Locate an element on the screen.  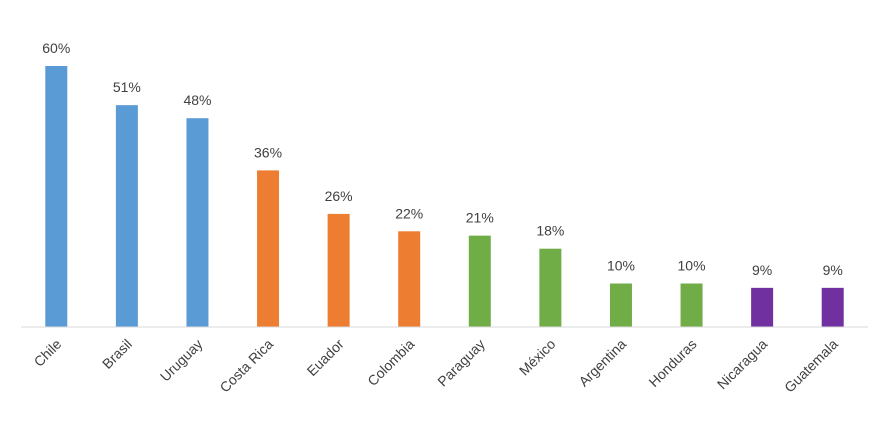
x-tick-label: Brasil is located at coordinates (117, 354).